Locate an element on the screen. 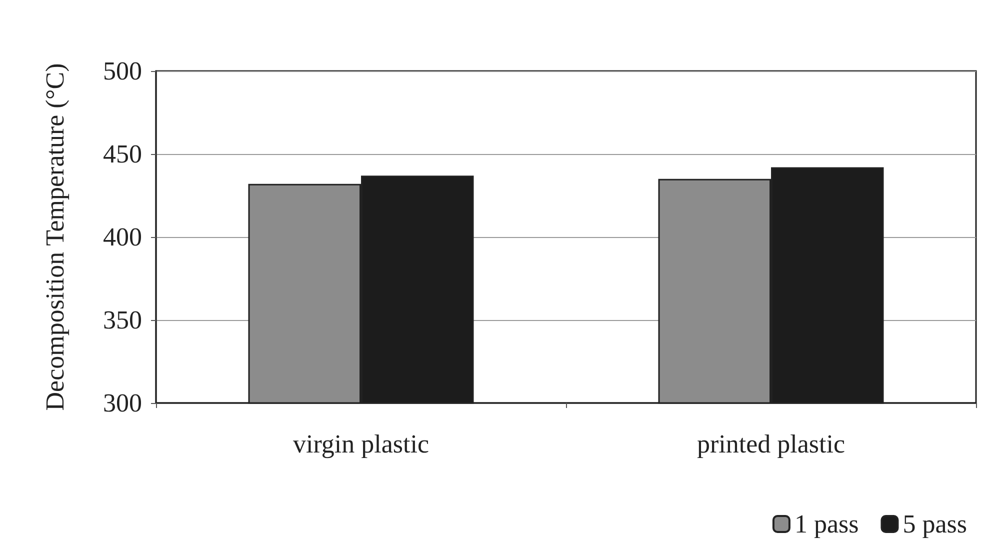 The height and width of the screenshot is (558, 990). y-tick-label: 350 is located at coordinates (122, 320).